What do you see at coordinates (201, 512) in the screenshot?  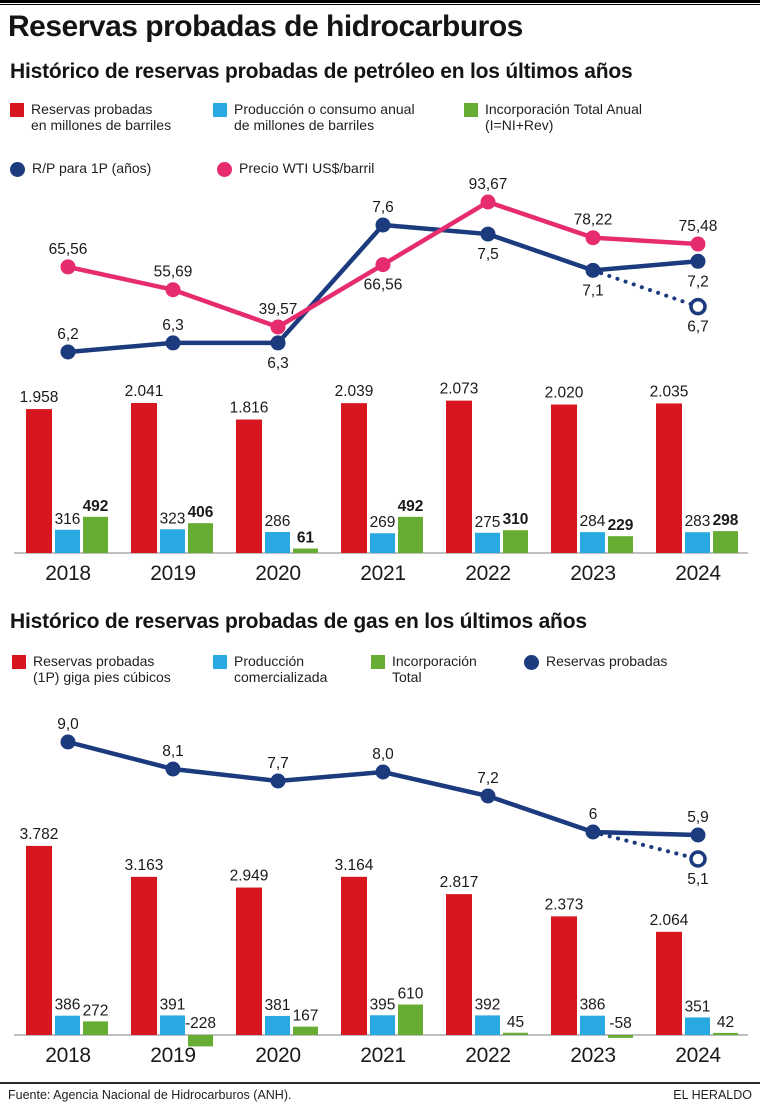 I see `oil-bar-value-label: 406` at bounding box center [201, 512].